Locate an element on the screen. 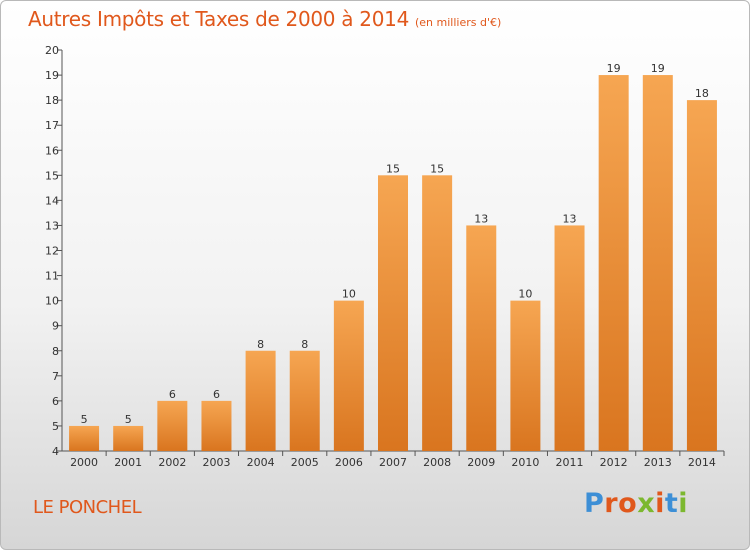 The width and height of the screenshot is (750, 550). y-tick-label: 9 is located at coordinates (55, 326).